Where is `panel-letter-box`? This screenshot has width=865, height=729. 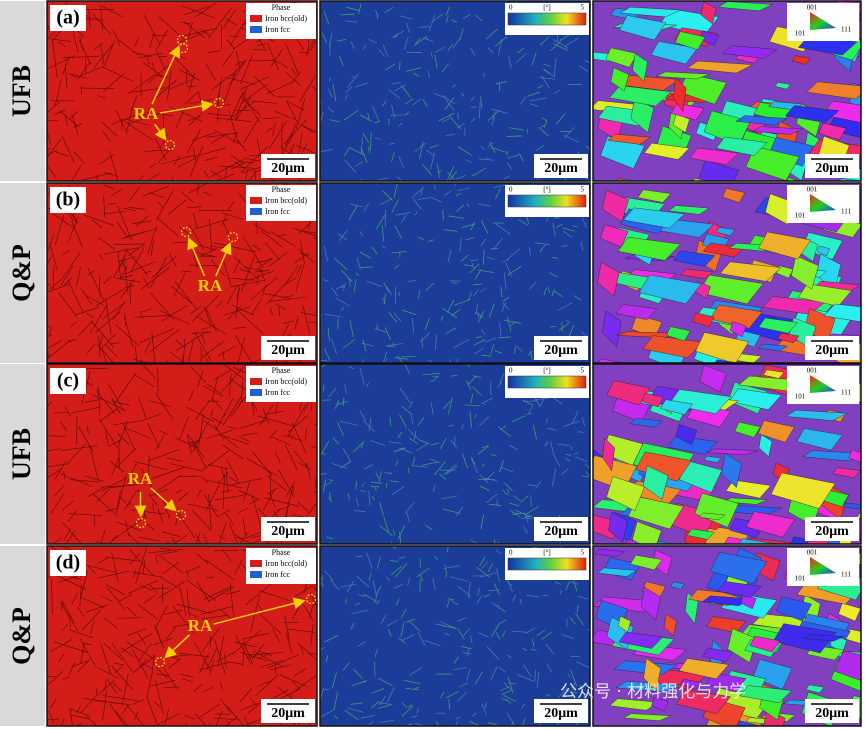
panel-letter-box is located at coordinates (68, 18).